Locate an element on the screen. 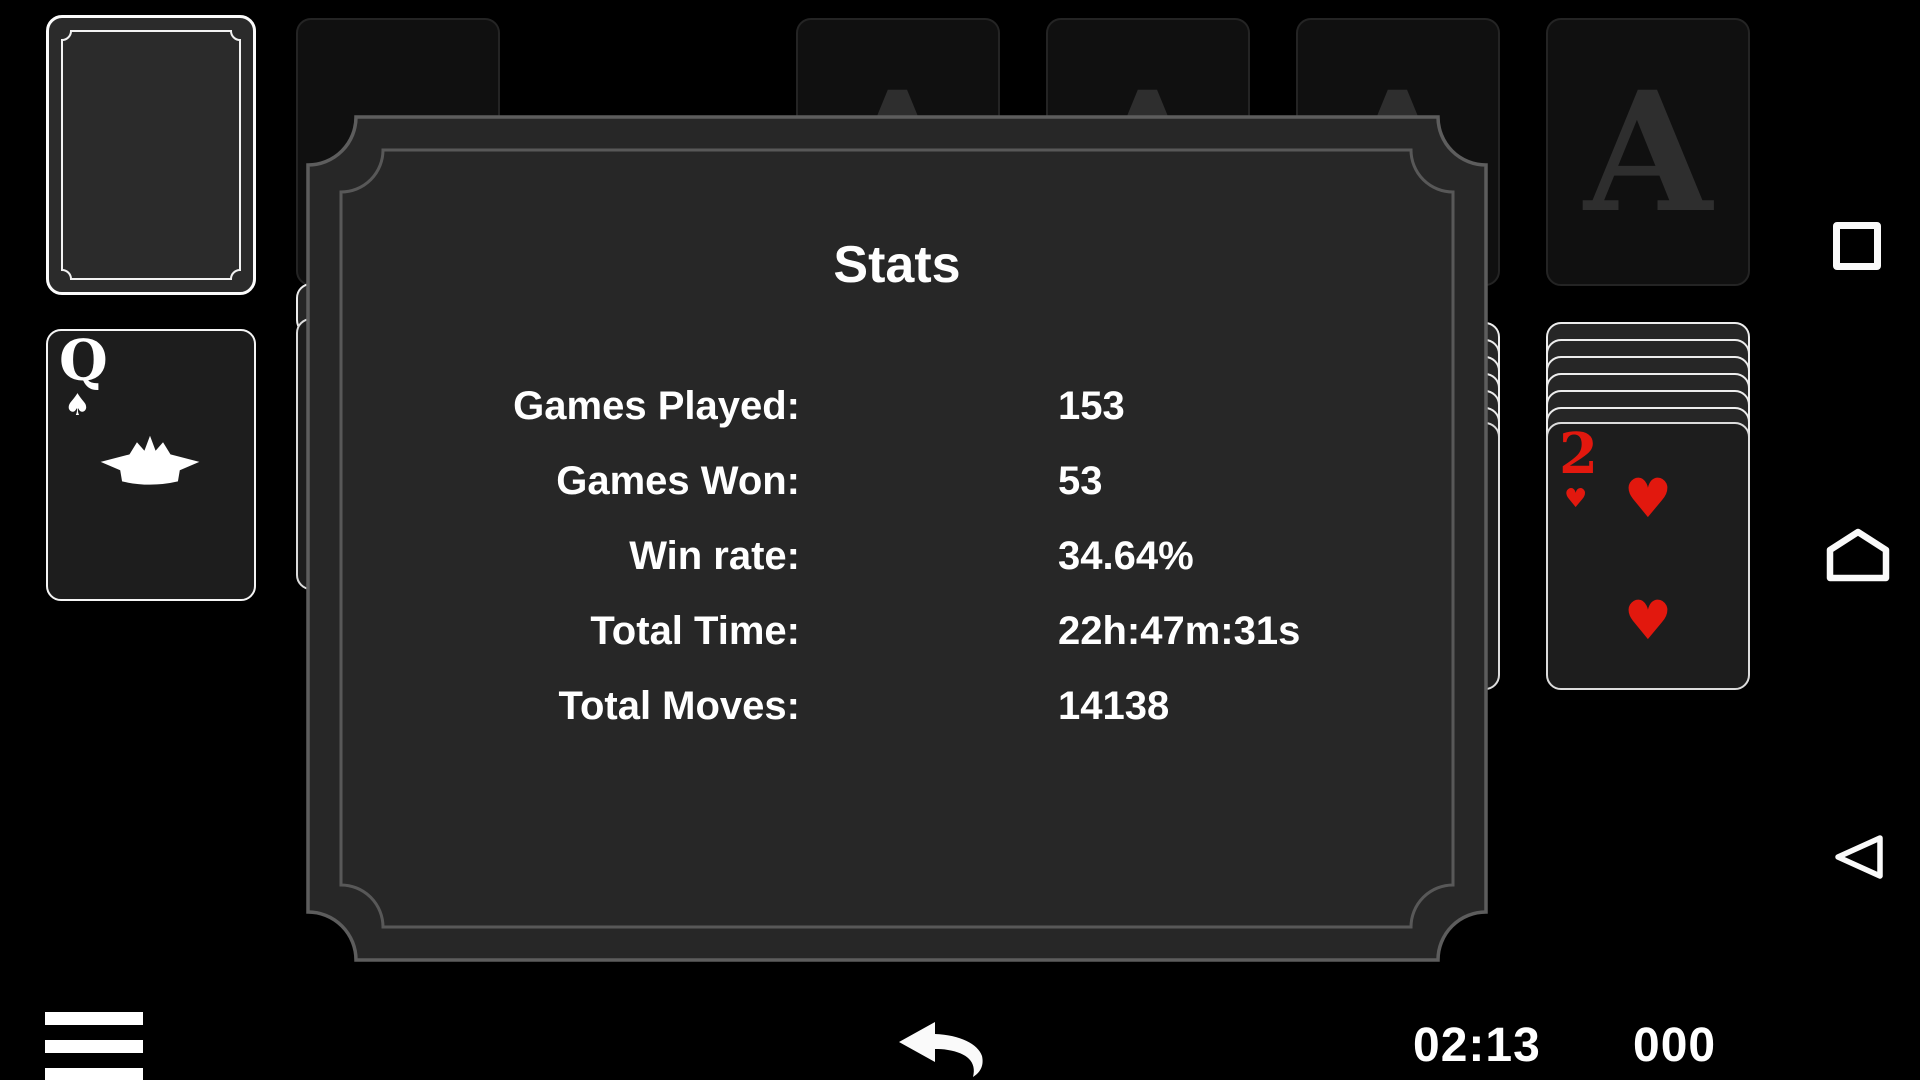 This screenshot has height=1080, width=1920. menu-button is located at coordinates (95, 1042).